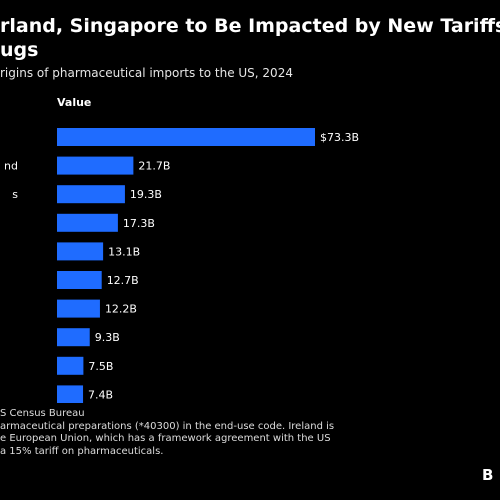 The height and width of the screenshot is (500, 500). What do you see at coordinates (124, 251) in the screenshot?
I see `bar-value-label: 13.1B` at bounding box center [124, 251].